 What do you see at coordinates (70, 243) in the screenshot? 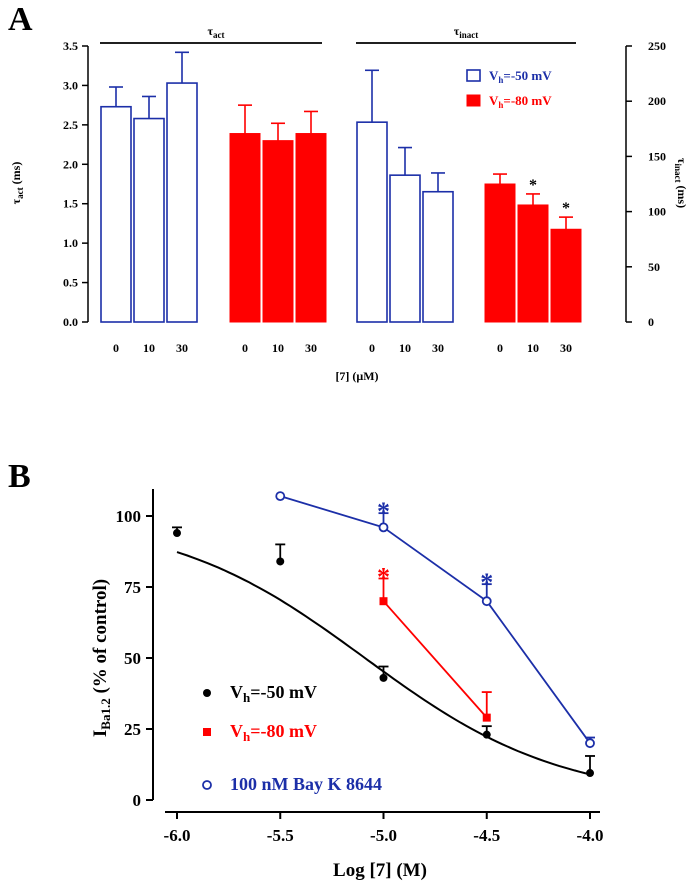
I see `a-left-tick-label: 1.0` at bounding box center [70, 243].